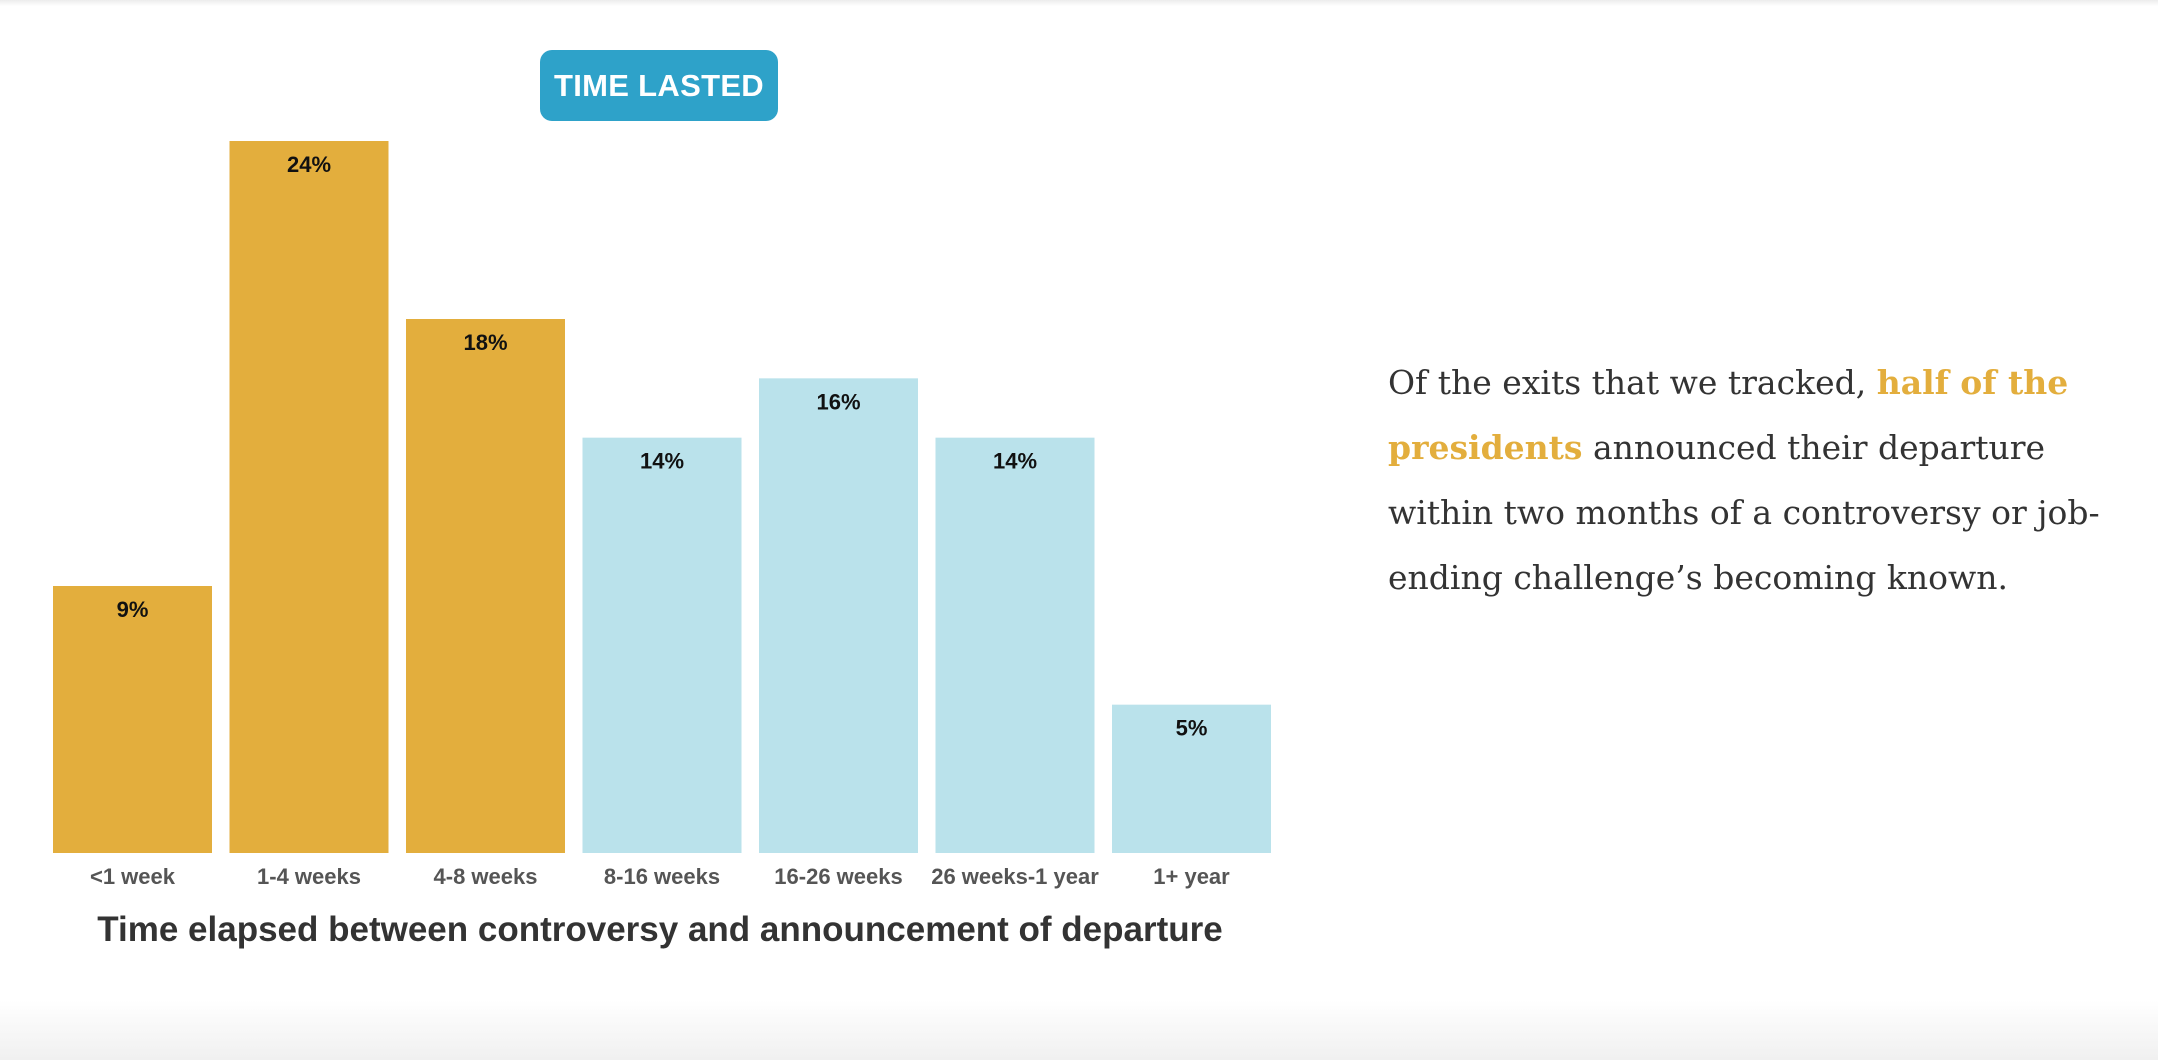  Describe the element at coordinates (1015, 876) in the screenshot. I see `category-label-5: 26 weeks-1 year` at that location.